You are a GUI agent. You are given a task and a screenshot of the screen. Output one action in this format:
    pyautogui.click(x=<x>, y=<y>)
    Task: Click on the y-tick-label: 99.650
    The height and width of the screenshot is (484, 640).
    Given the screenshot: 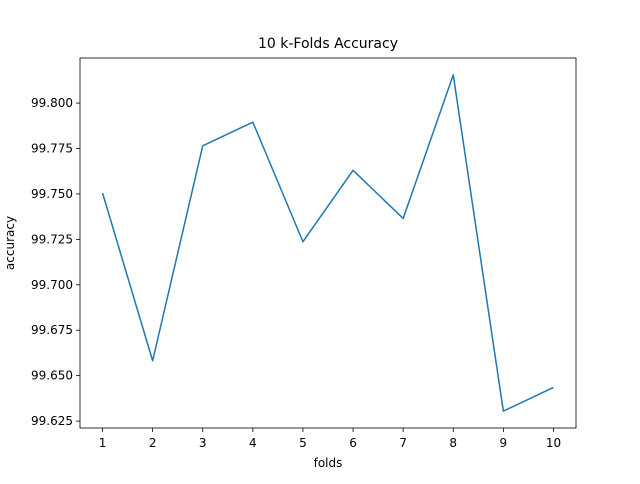 What is the action you would take?
    pyautogui.click(x=52, y=376)
    